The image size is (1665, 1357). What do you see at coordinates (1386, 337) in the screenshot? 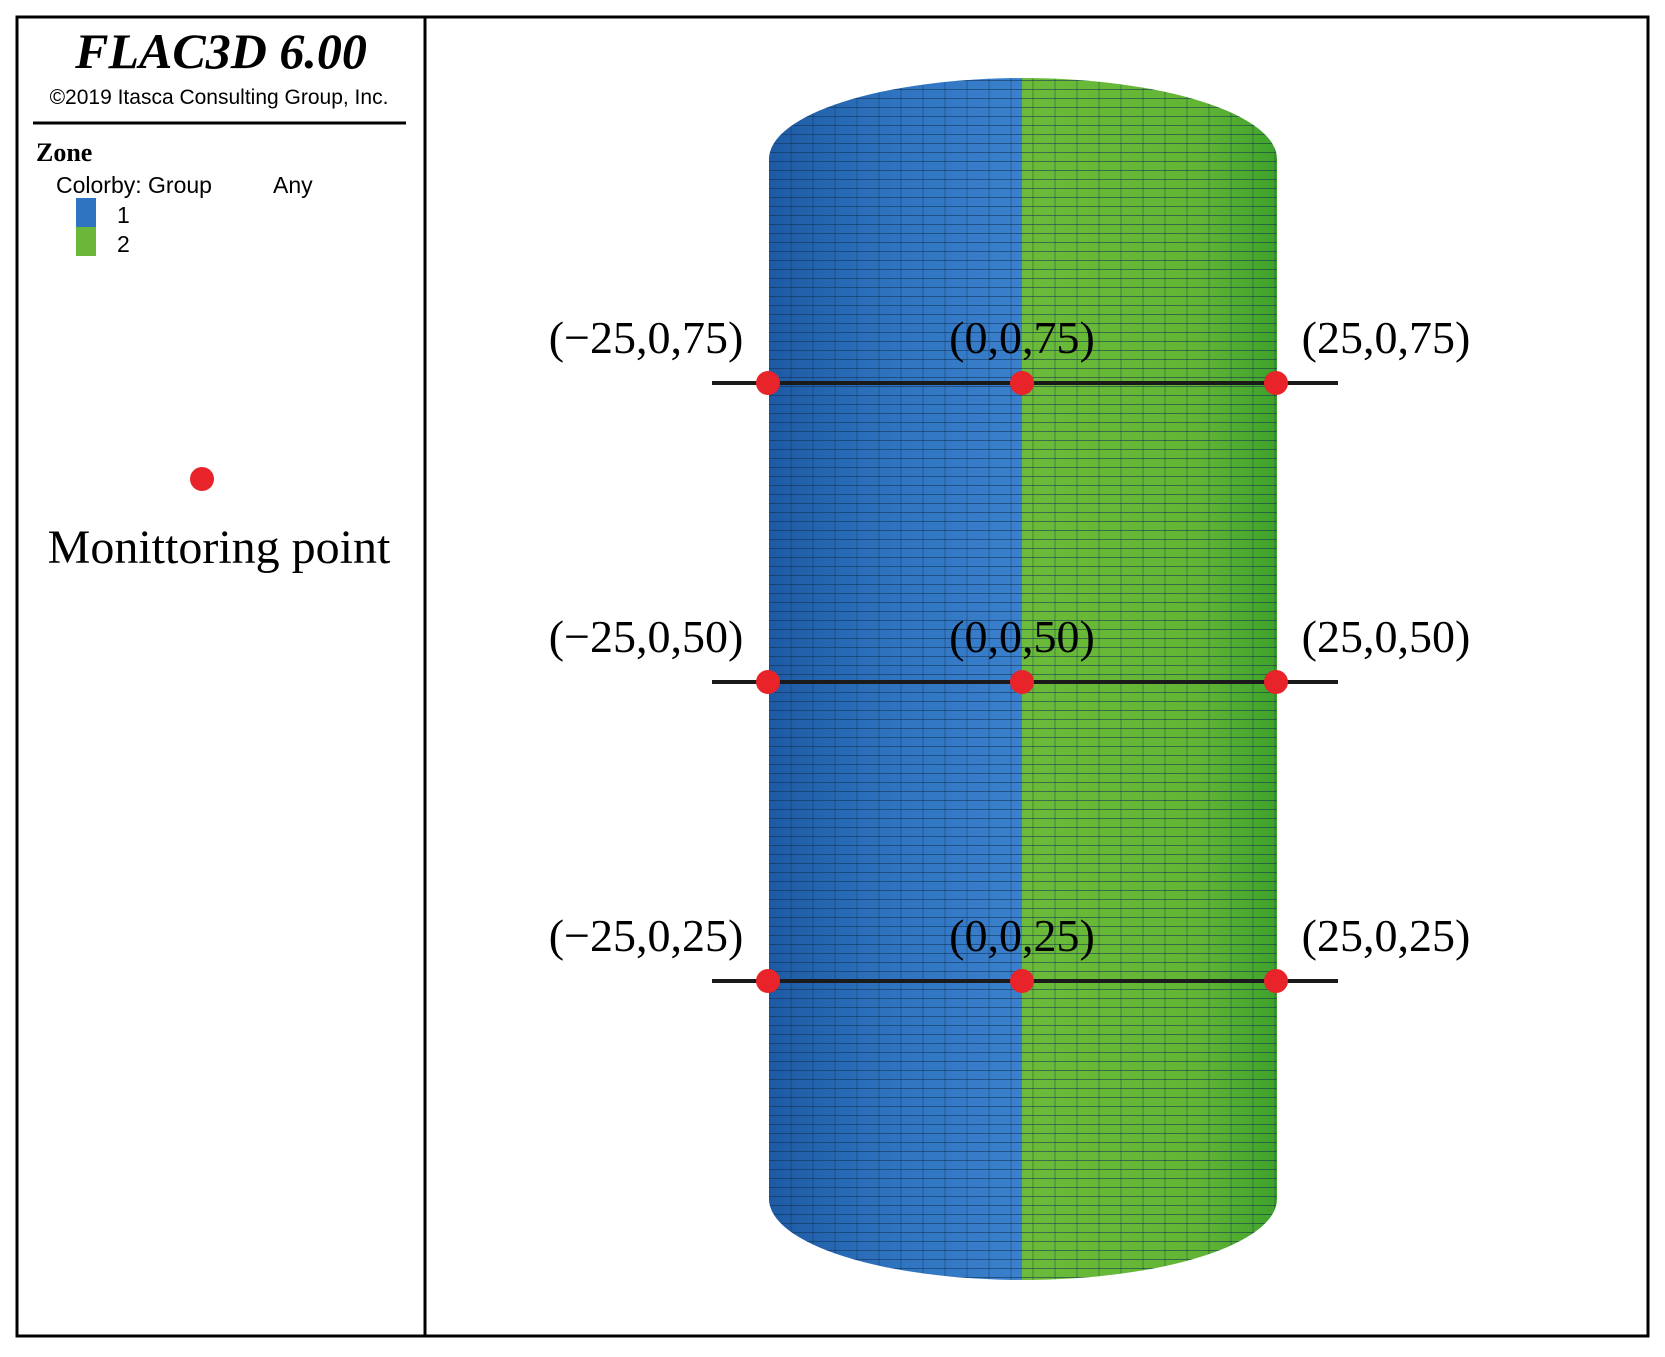
I see `monitoring-point-label: (25,0,75)` at bounding box center [1386, 337].